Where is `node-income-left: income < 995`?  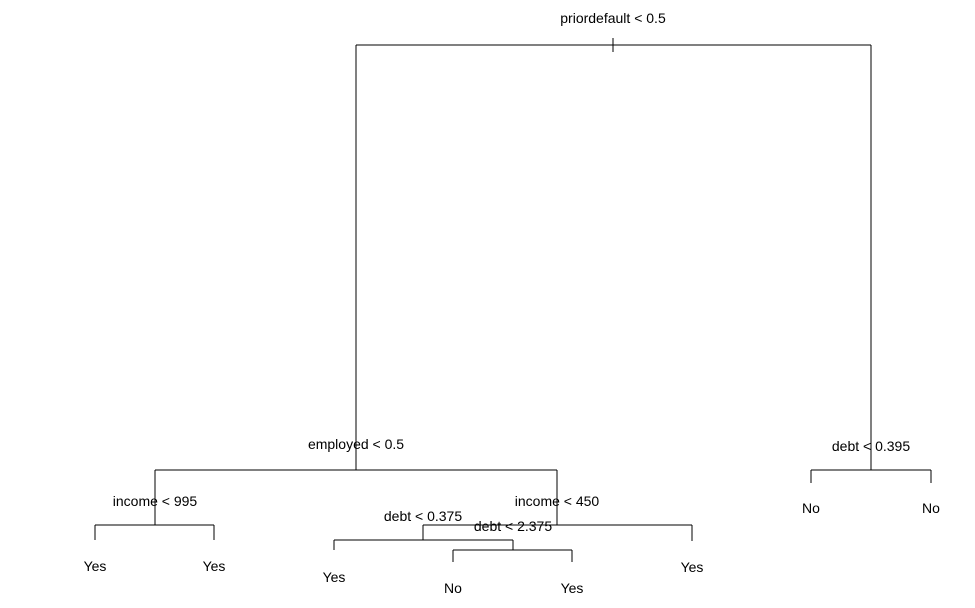
node-income-left: income < 995 is located at coordinates (154, 516).